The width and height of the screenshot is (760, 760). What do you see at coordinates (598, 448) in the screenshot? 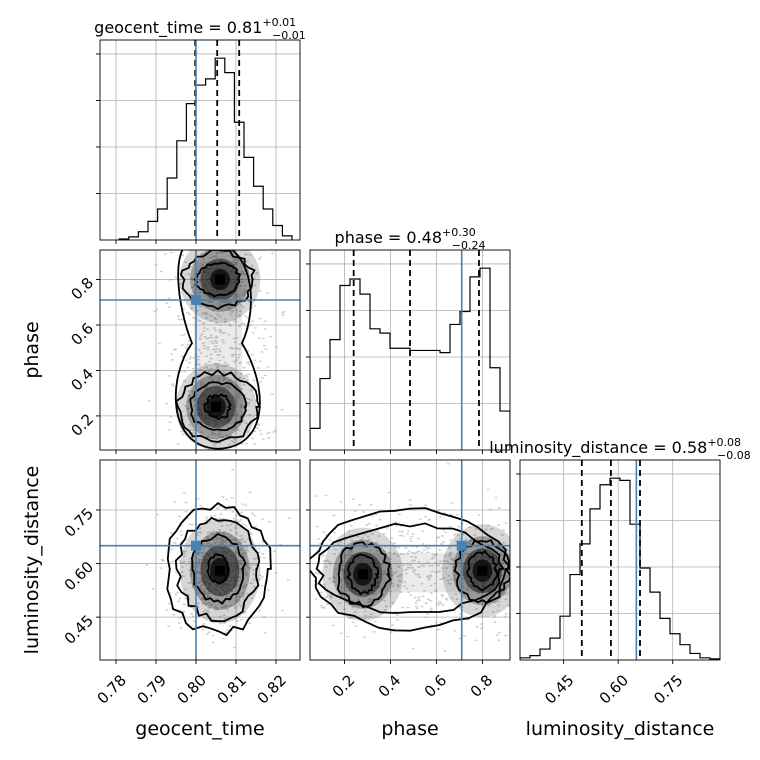
I see `title-main: luminosity_distance = 0.58` at bounding box center [598, 448].